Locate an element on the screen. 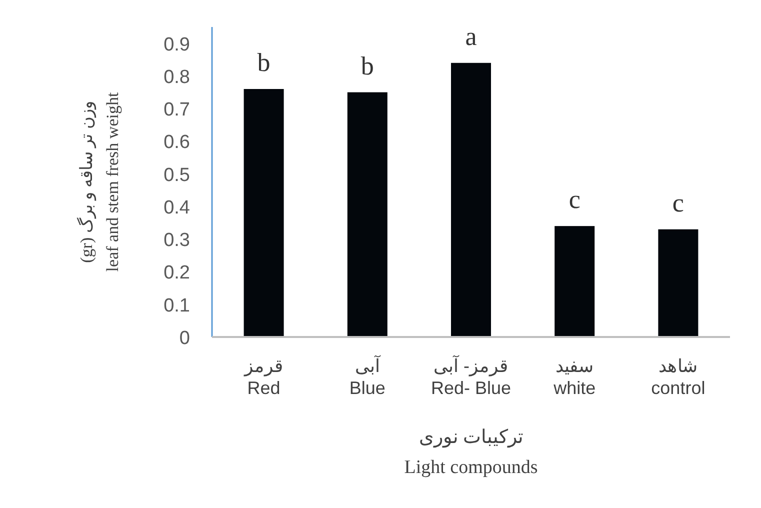 The image size is (761, 508). y-tick-label: 0.1 is located at coordinates (177, 305).